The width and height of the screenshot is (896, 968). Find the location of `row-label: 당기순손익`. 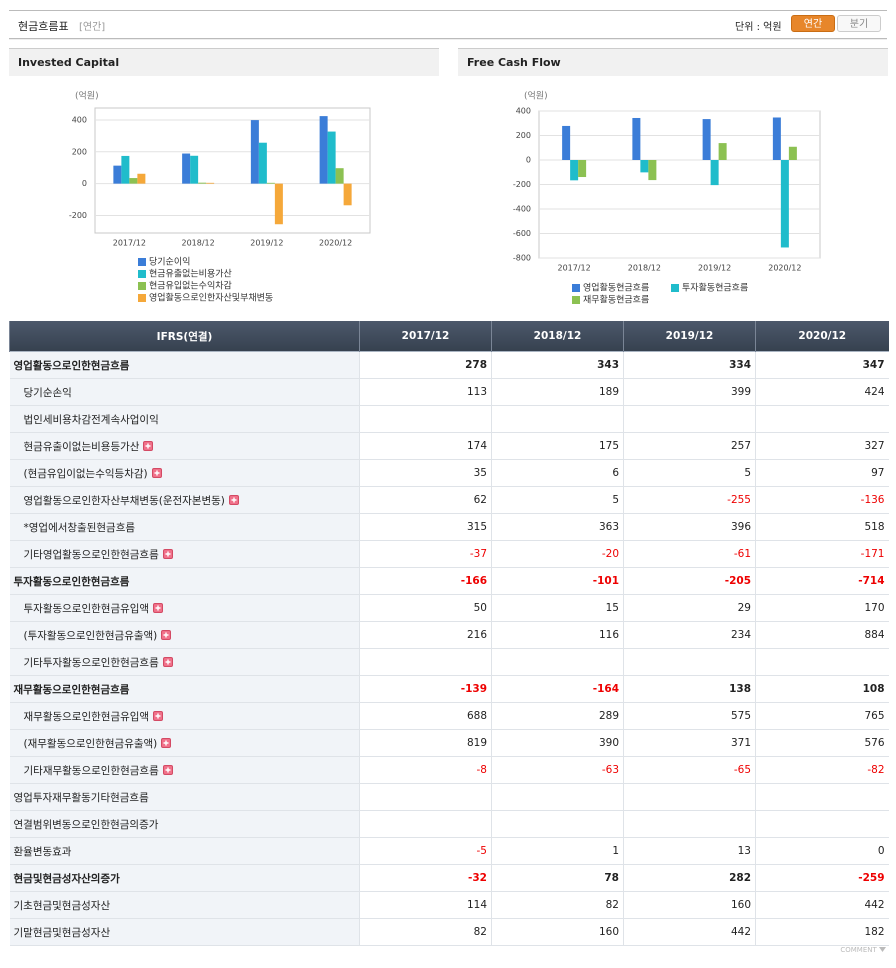

row-label: 당기순손익 is located at coordinates (47, 392).